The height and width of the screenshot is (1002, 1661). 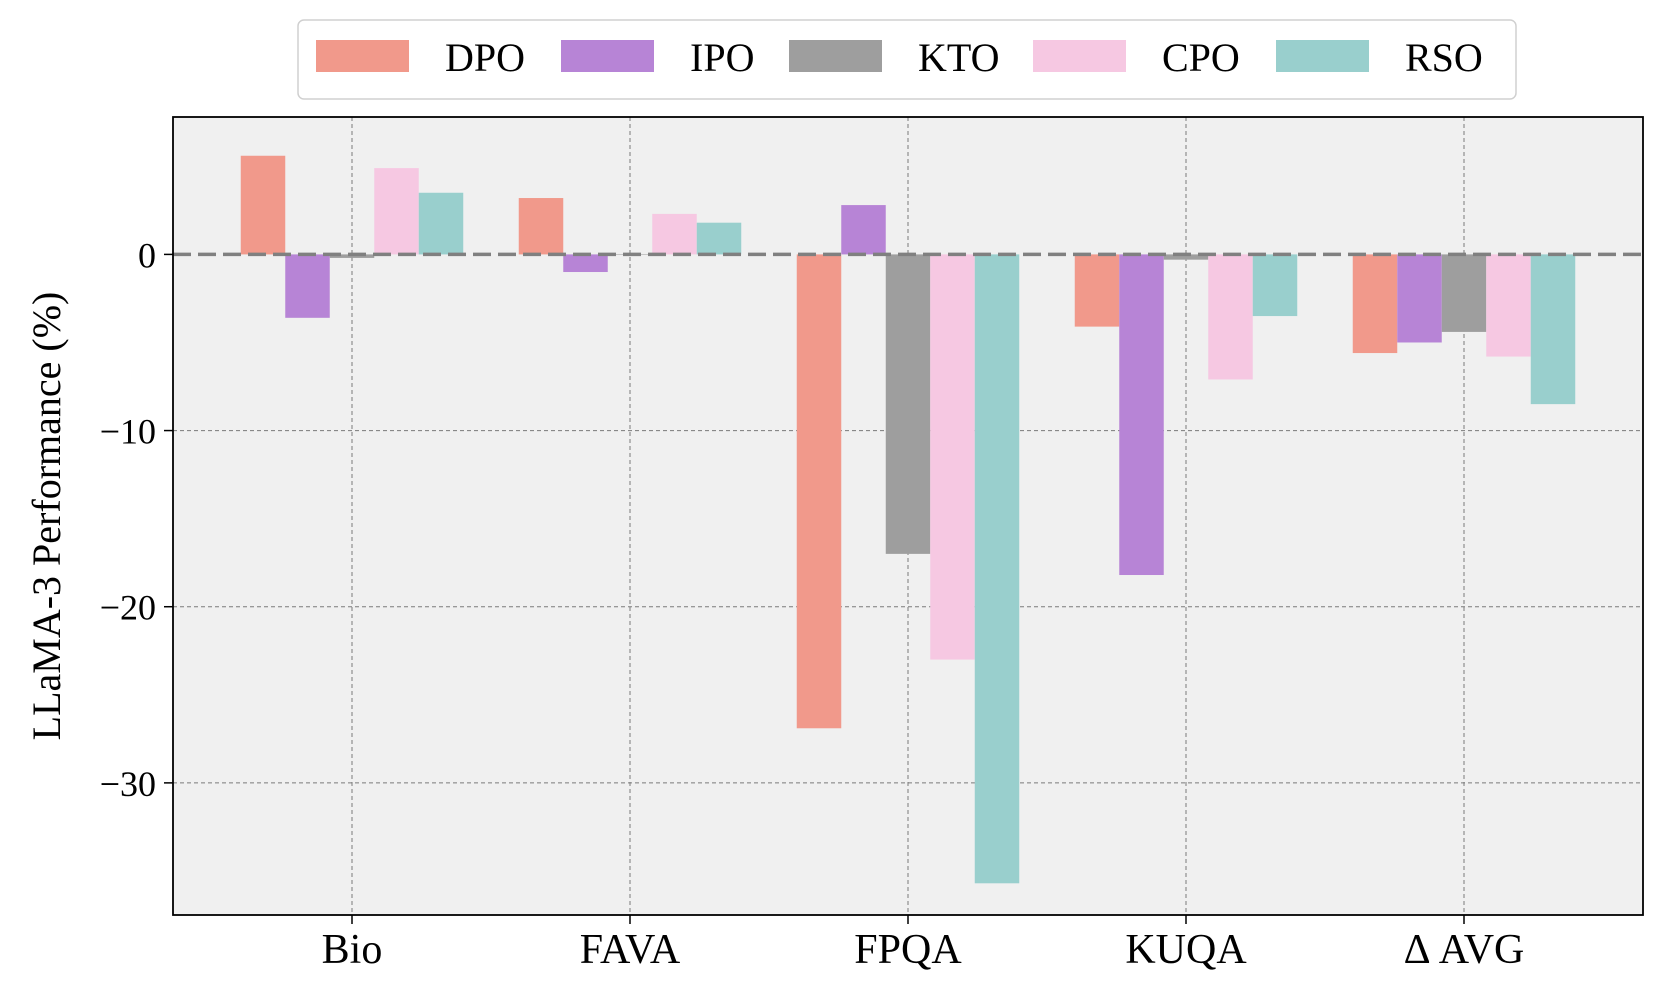 I want to click on x-tick-label: FAVA, so click(x=630, y=950).